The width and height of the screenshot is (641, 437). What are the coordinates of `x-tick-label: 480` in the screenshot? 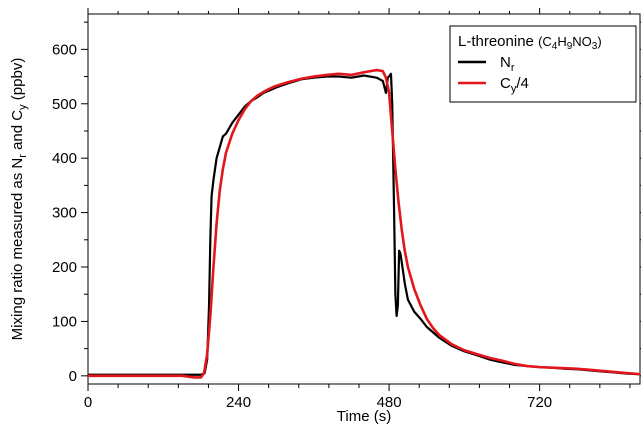 It's located at (389, 402).